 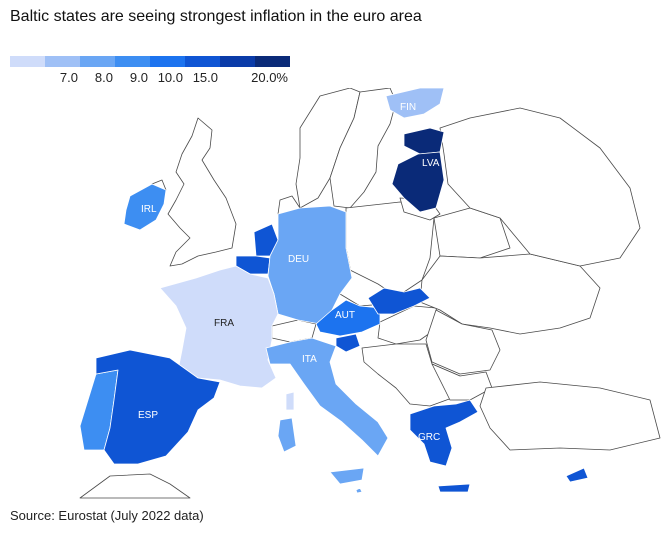 I want to click on label-deu: DEU, so click(x=298, y=259).